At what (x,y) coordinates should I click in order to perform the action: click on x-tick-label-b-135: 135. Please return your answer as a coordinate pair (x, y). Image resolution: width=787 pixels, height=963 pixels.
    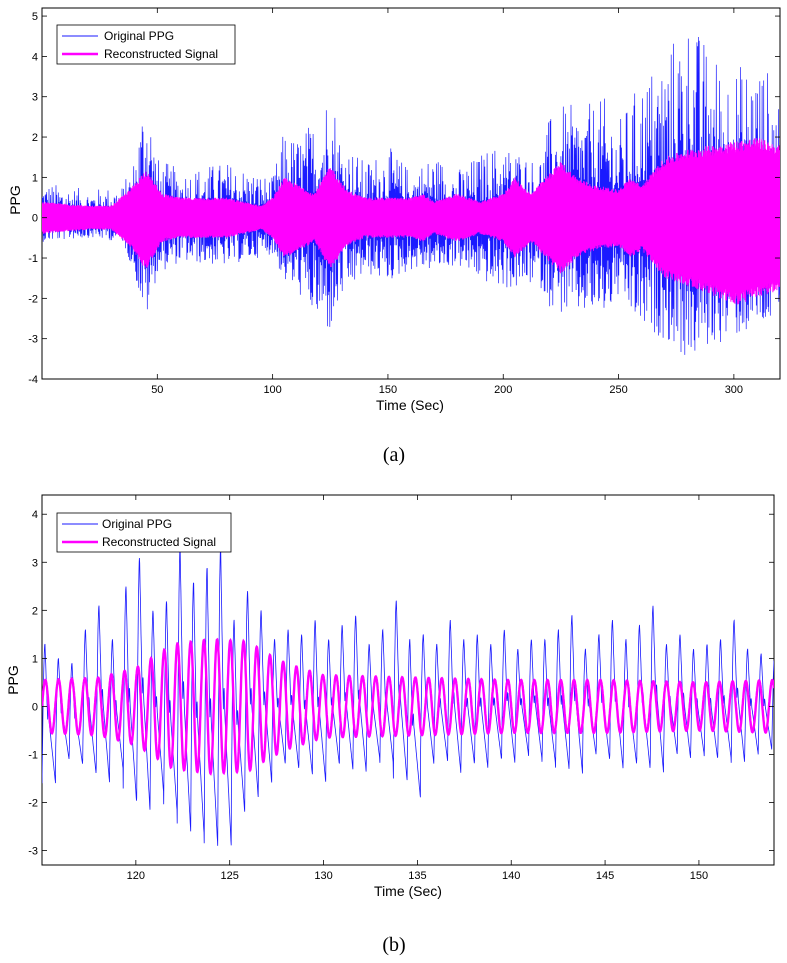
    Looking at the image, I should click on (417, 876).